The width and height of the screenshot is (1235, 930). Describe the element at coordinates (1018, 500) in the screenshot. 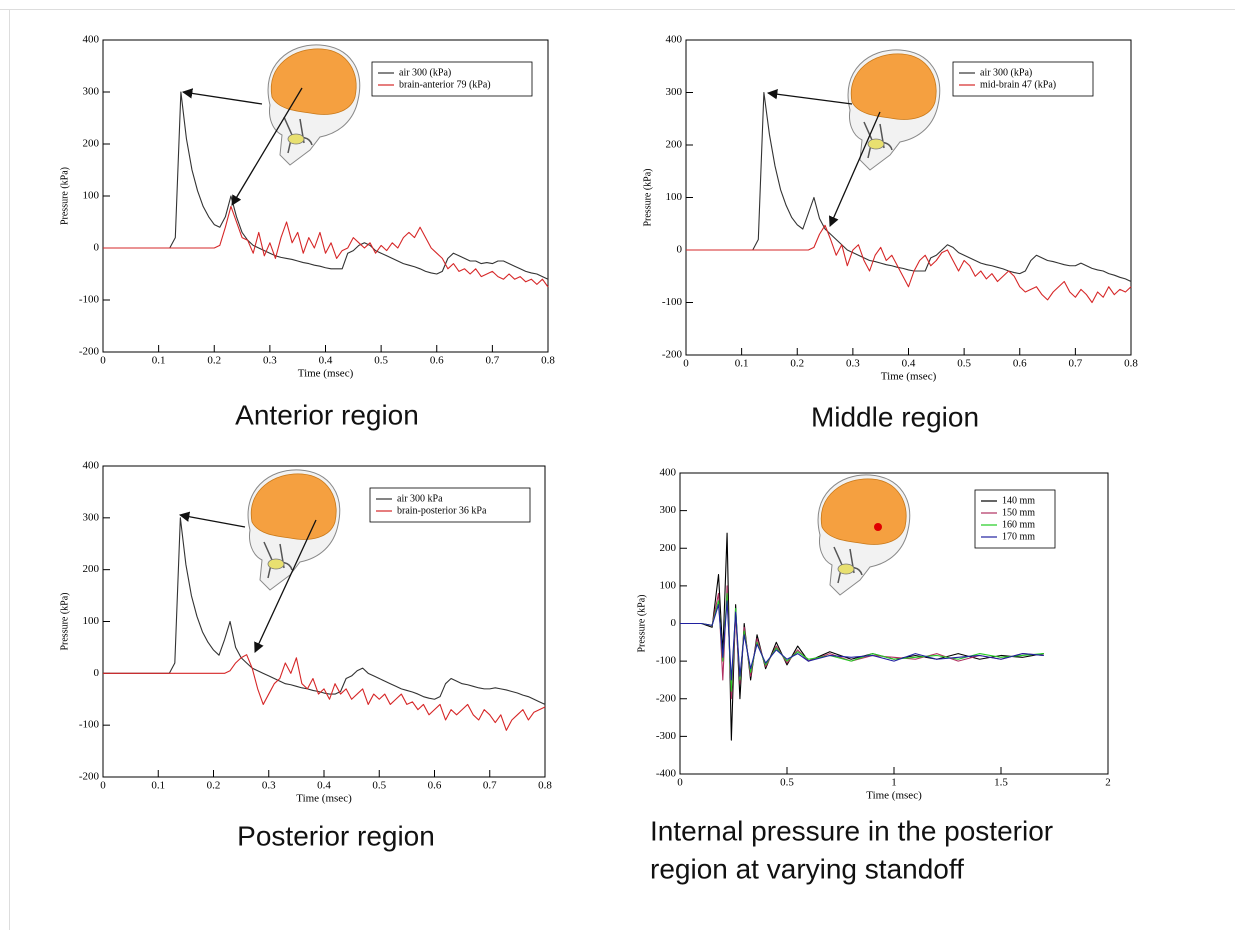

I see `legend-label: 140 mm` at that location.